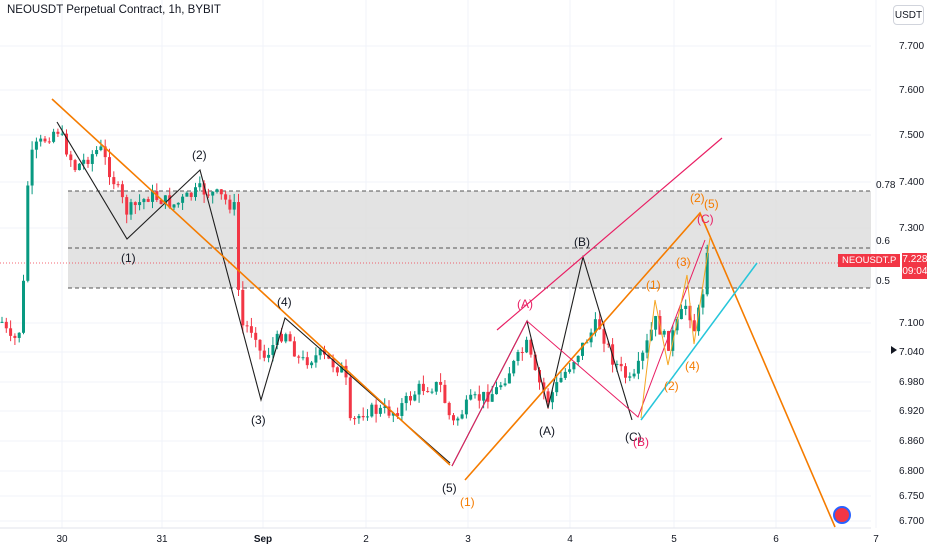 The width and height of the screenshot is (932, 550). What do you see at coordinates (883, 241) in the screenshot?
I see `fib-label-06: 0.6` at bounding box center [883, 241].